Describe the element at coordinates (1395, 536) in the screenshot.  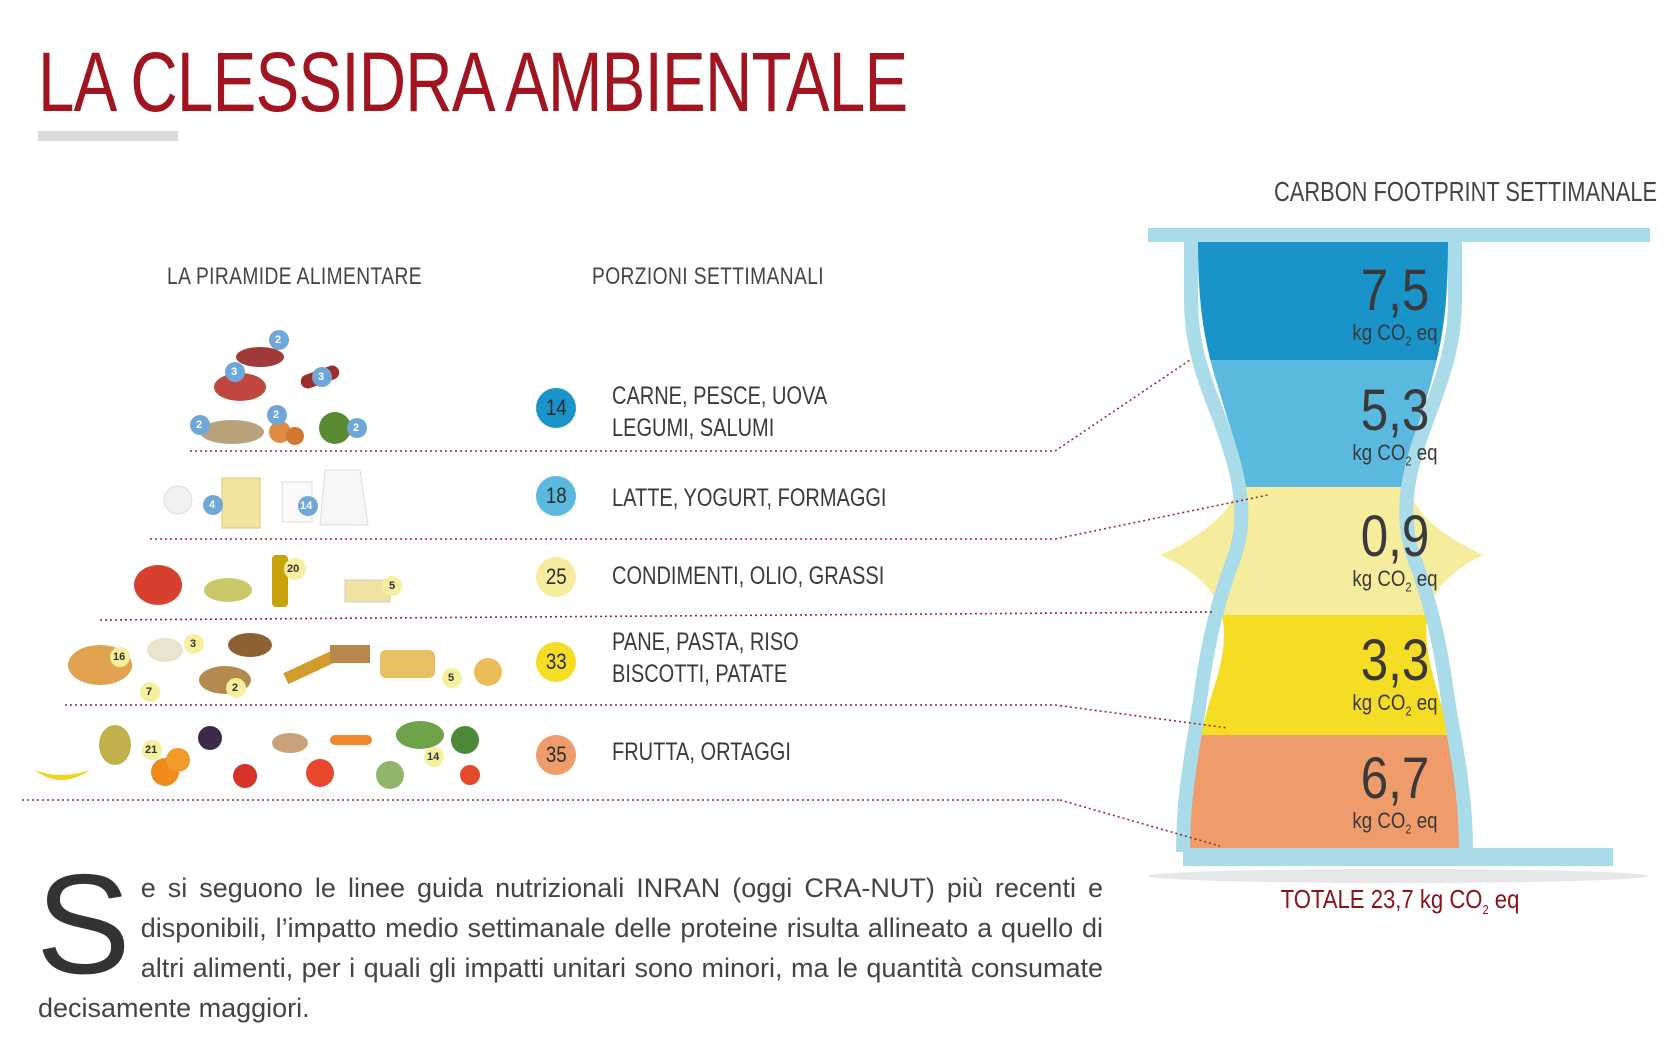
I see `footprint-value-condimenti: 0,9` at that location.